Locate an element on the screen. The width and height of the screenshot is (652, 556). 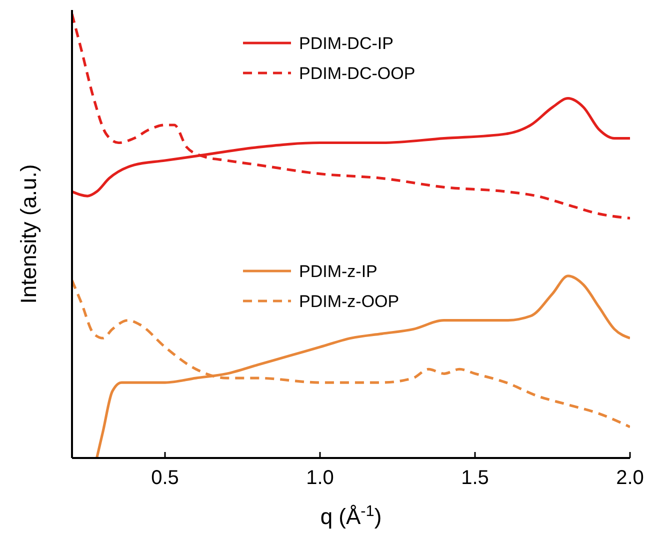
legend-label: PDIM-DC-OOP is located at coordinates (357, 73).